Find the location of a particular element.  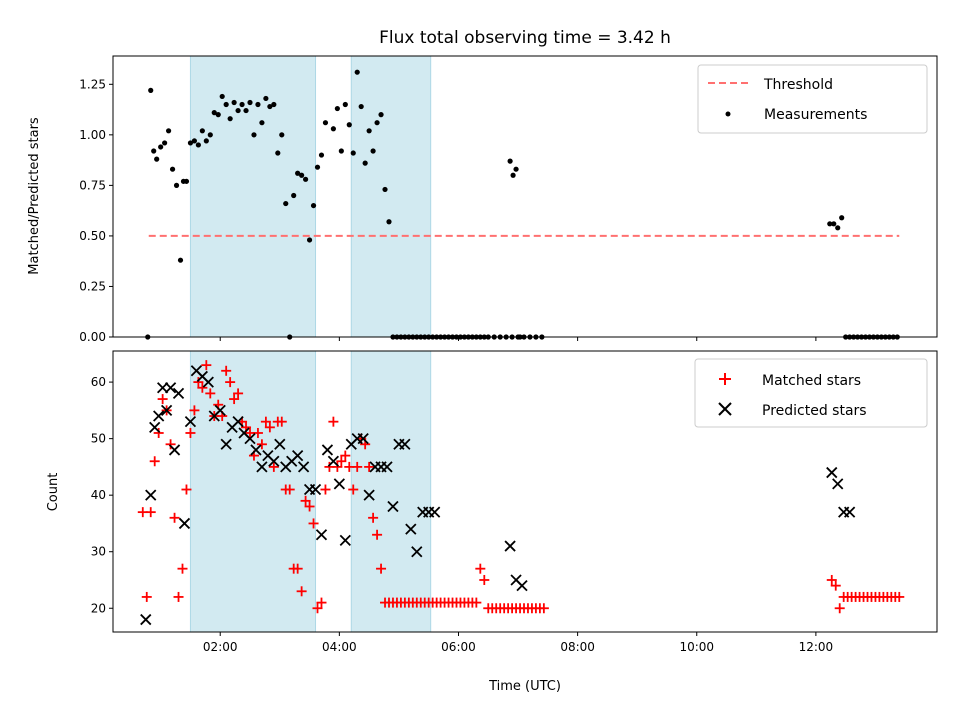

legend-matched-swatch is located at coordinates (725, 379).